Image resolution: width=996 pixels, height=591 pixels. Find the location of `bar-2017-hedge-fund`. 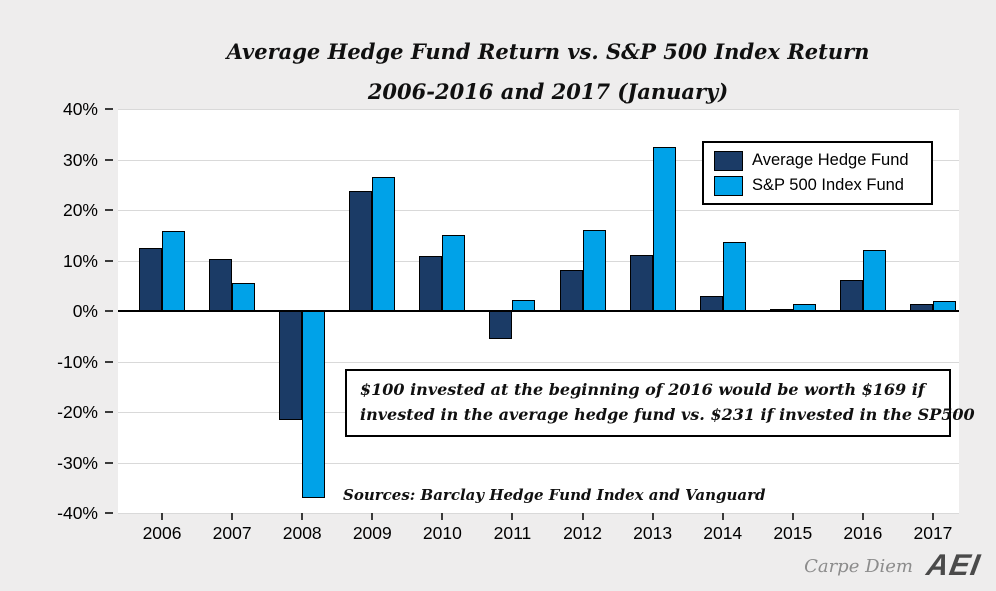

bar-2017-hedge-fund is located at coordinates (921, 307).